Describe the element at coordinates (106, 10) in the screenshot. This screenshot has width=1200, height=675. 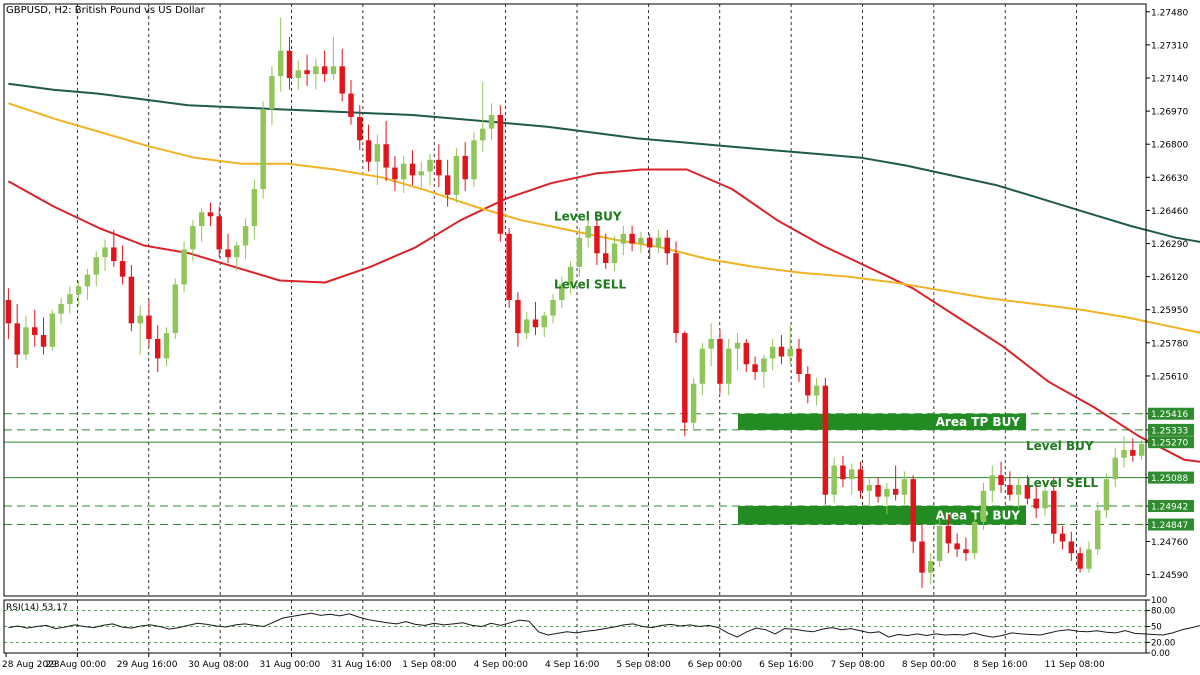
I see `chart-title: GBPUSD, H2: British Pound vs US Dollar` at that location.